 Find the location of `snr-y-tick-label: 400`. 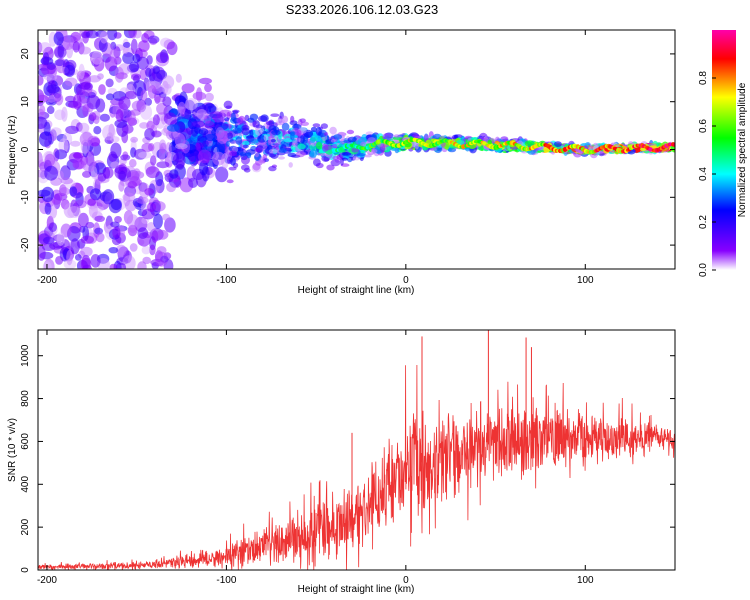

snr-y-tick-label: 400 is located at coordinates (25, 484).